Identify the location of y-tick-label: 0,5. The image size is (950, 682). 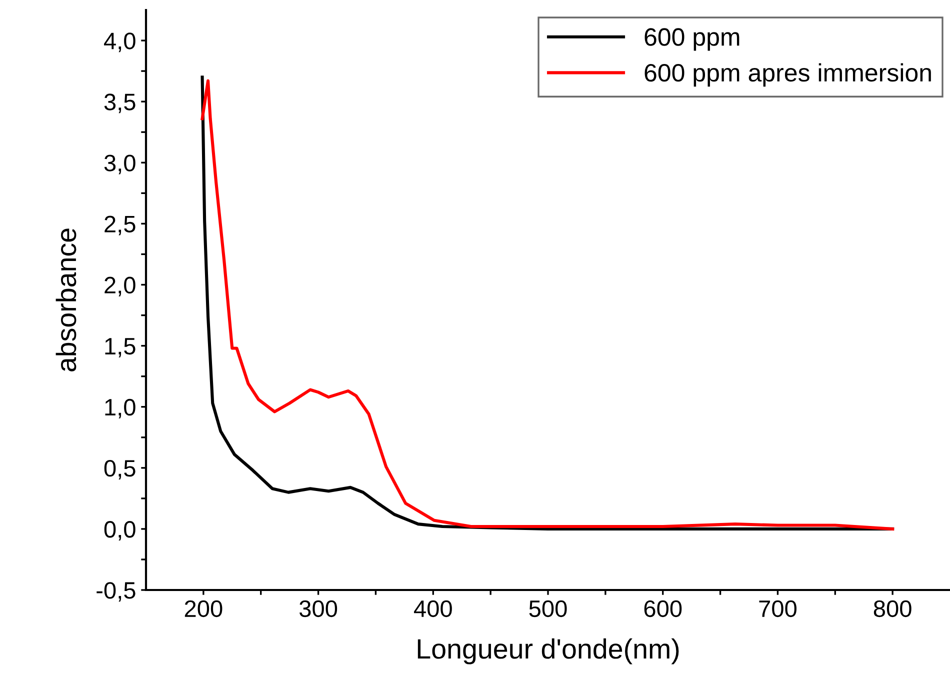
(120, 470).